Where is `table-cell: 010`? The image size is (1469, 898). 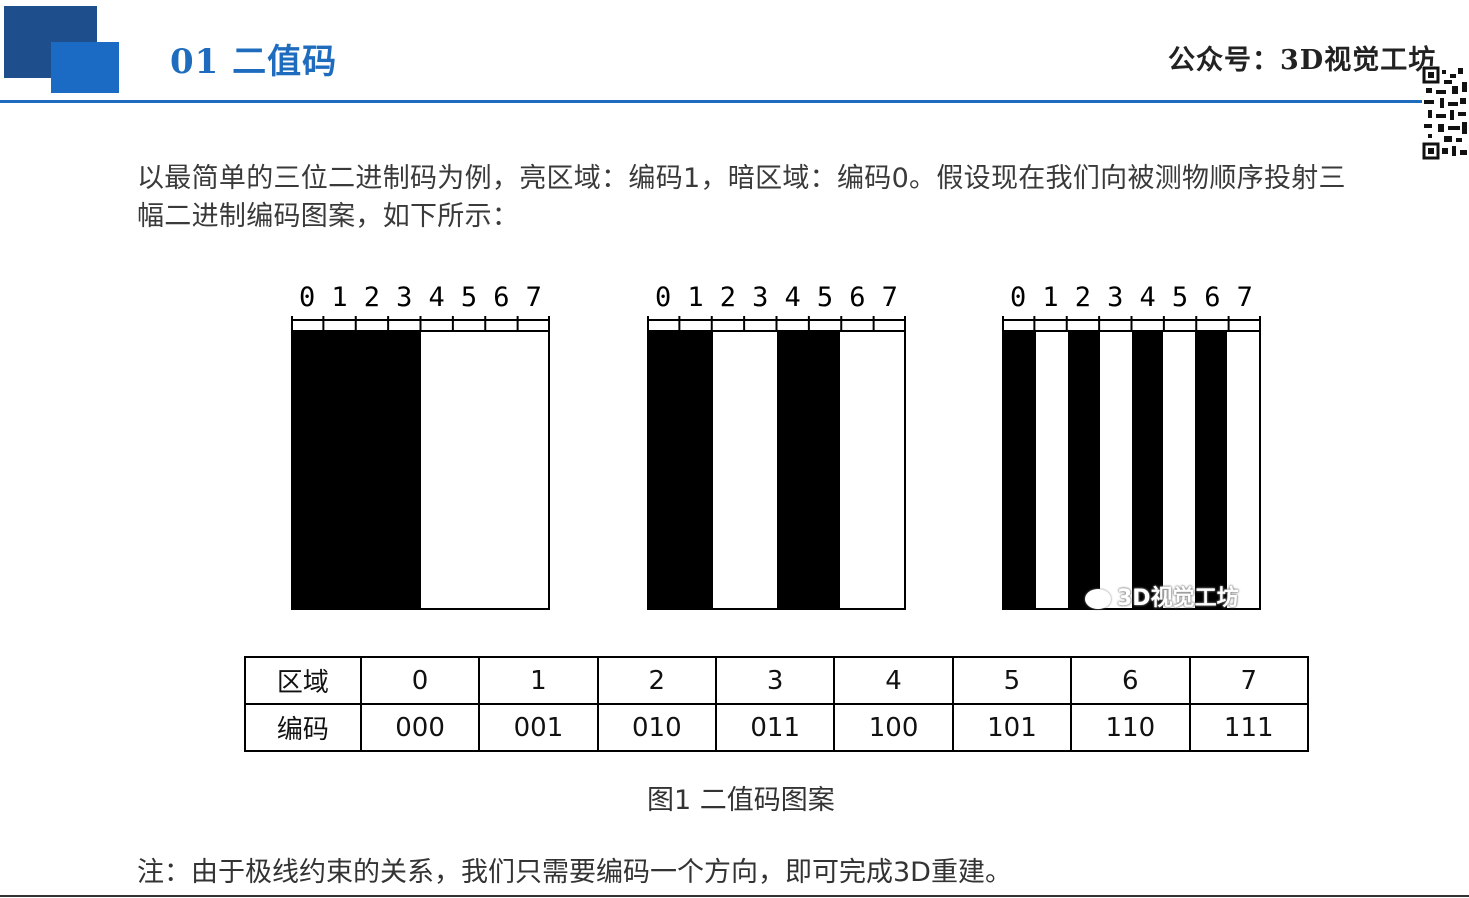 table-cell: 010 is located at coordinates (657, 727).